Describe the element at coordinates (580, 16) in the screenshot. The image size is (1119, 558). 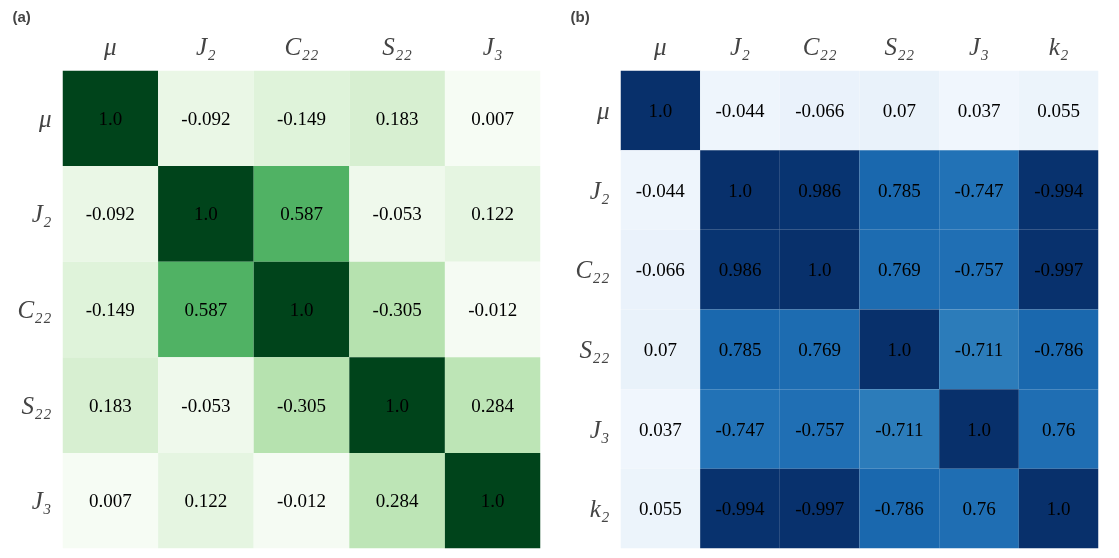
I see `chart-title: (b)` at that location.